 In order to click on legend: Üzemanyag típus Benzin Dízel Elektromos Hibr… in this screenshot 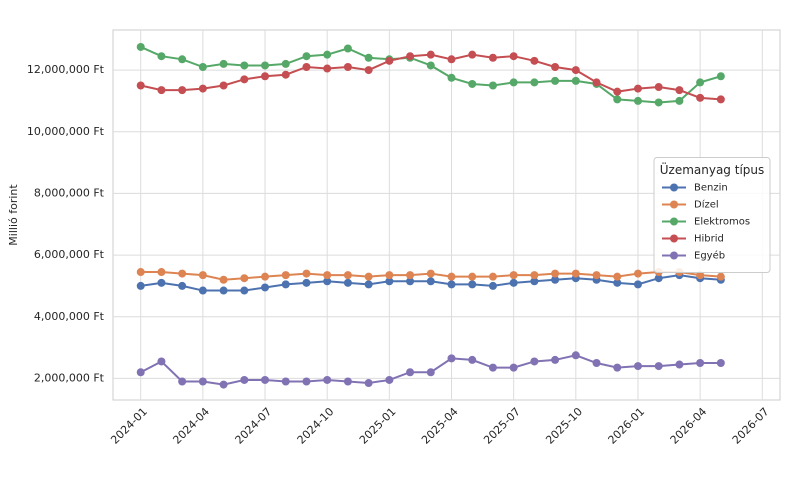, I will do `click(712, 215)`.